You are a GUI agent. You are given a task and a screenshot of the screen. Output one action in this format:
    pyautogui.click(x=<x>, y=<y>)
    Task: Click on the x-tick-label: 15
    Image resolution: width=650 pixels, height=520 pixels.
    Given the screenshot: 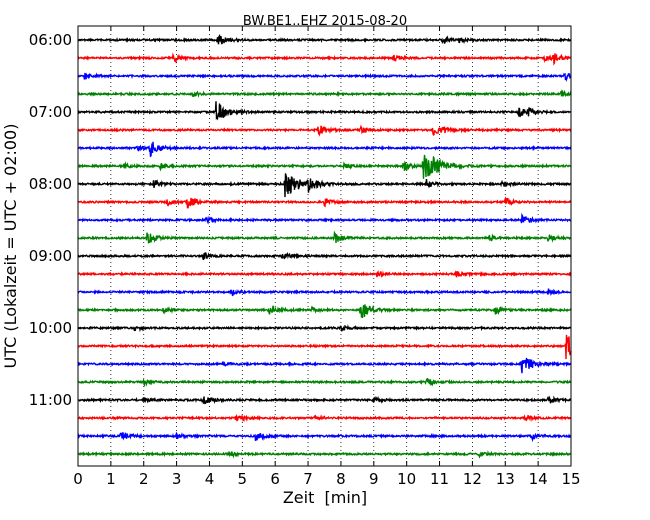 What is the action you would take?
    pyautogui.click(x=570, y=479)
    